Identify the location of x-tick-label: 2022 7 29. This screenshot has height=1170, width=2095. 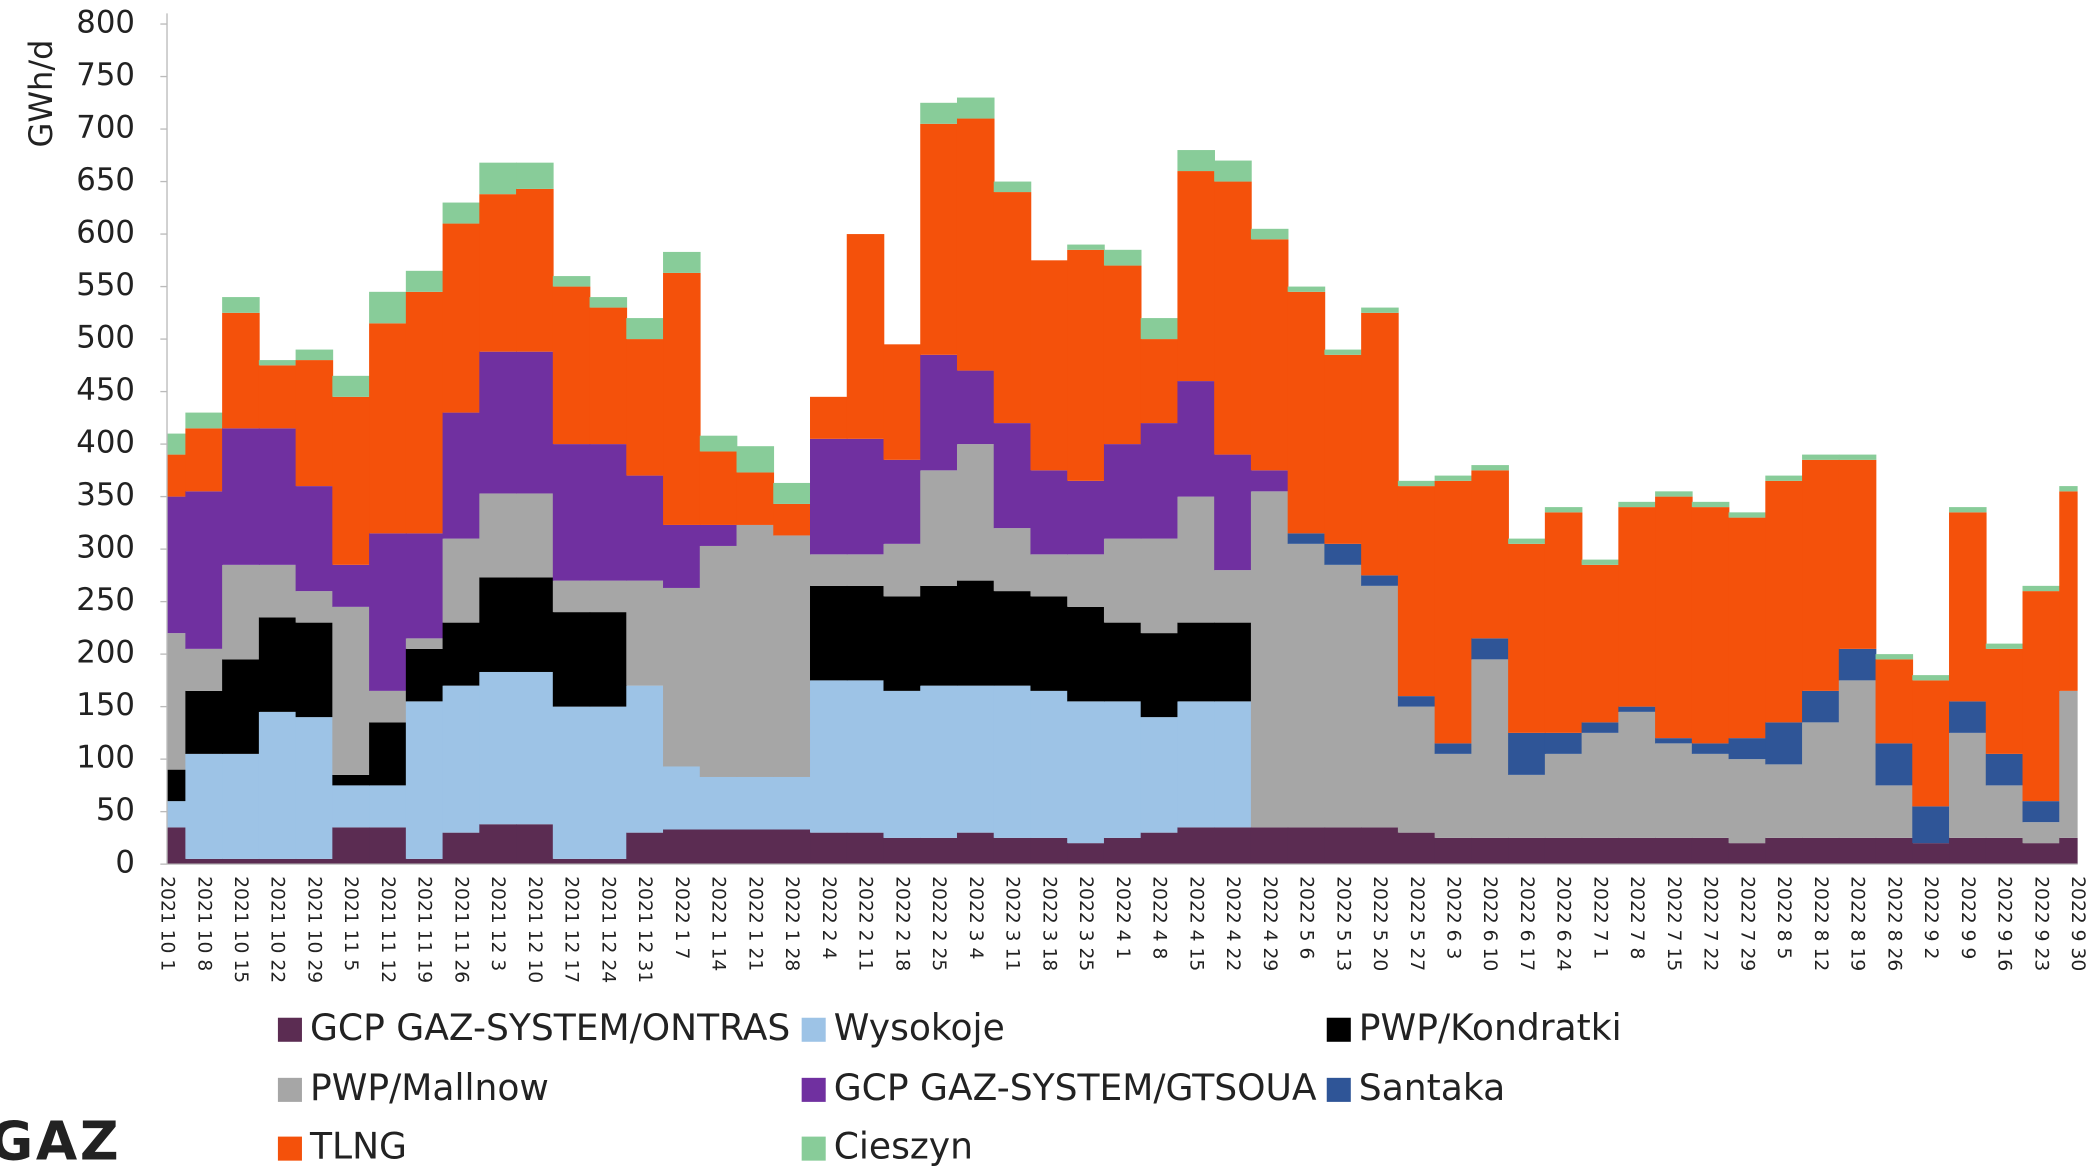
(1746, 923).